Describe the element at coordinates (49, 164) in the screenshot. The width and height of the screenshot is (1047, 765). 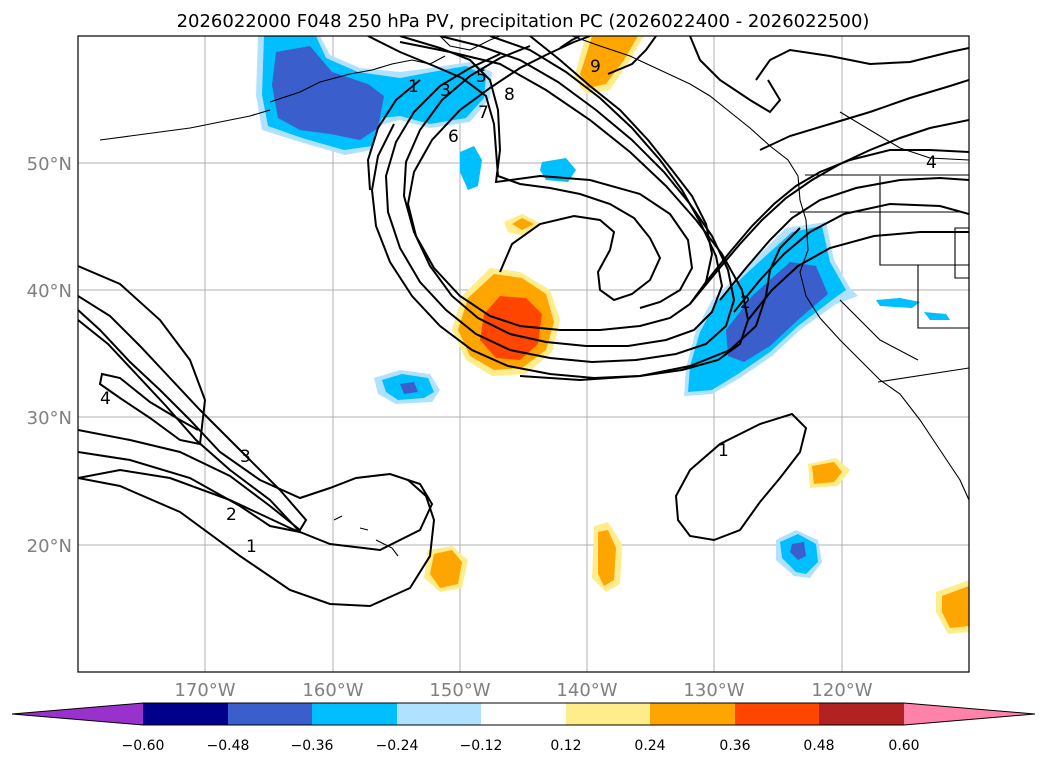
I see `lat-tick: 50°N` at that location.